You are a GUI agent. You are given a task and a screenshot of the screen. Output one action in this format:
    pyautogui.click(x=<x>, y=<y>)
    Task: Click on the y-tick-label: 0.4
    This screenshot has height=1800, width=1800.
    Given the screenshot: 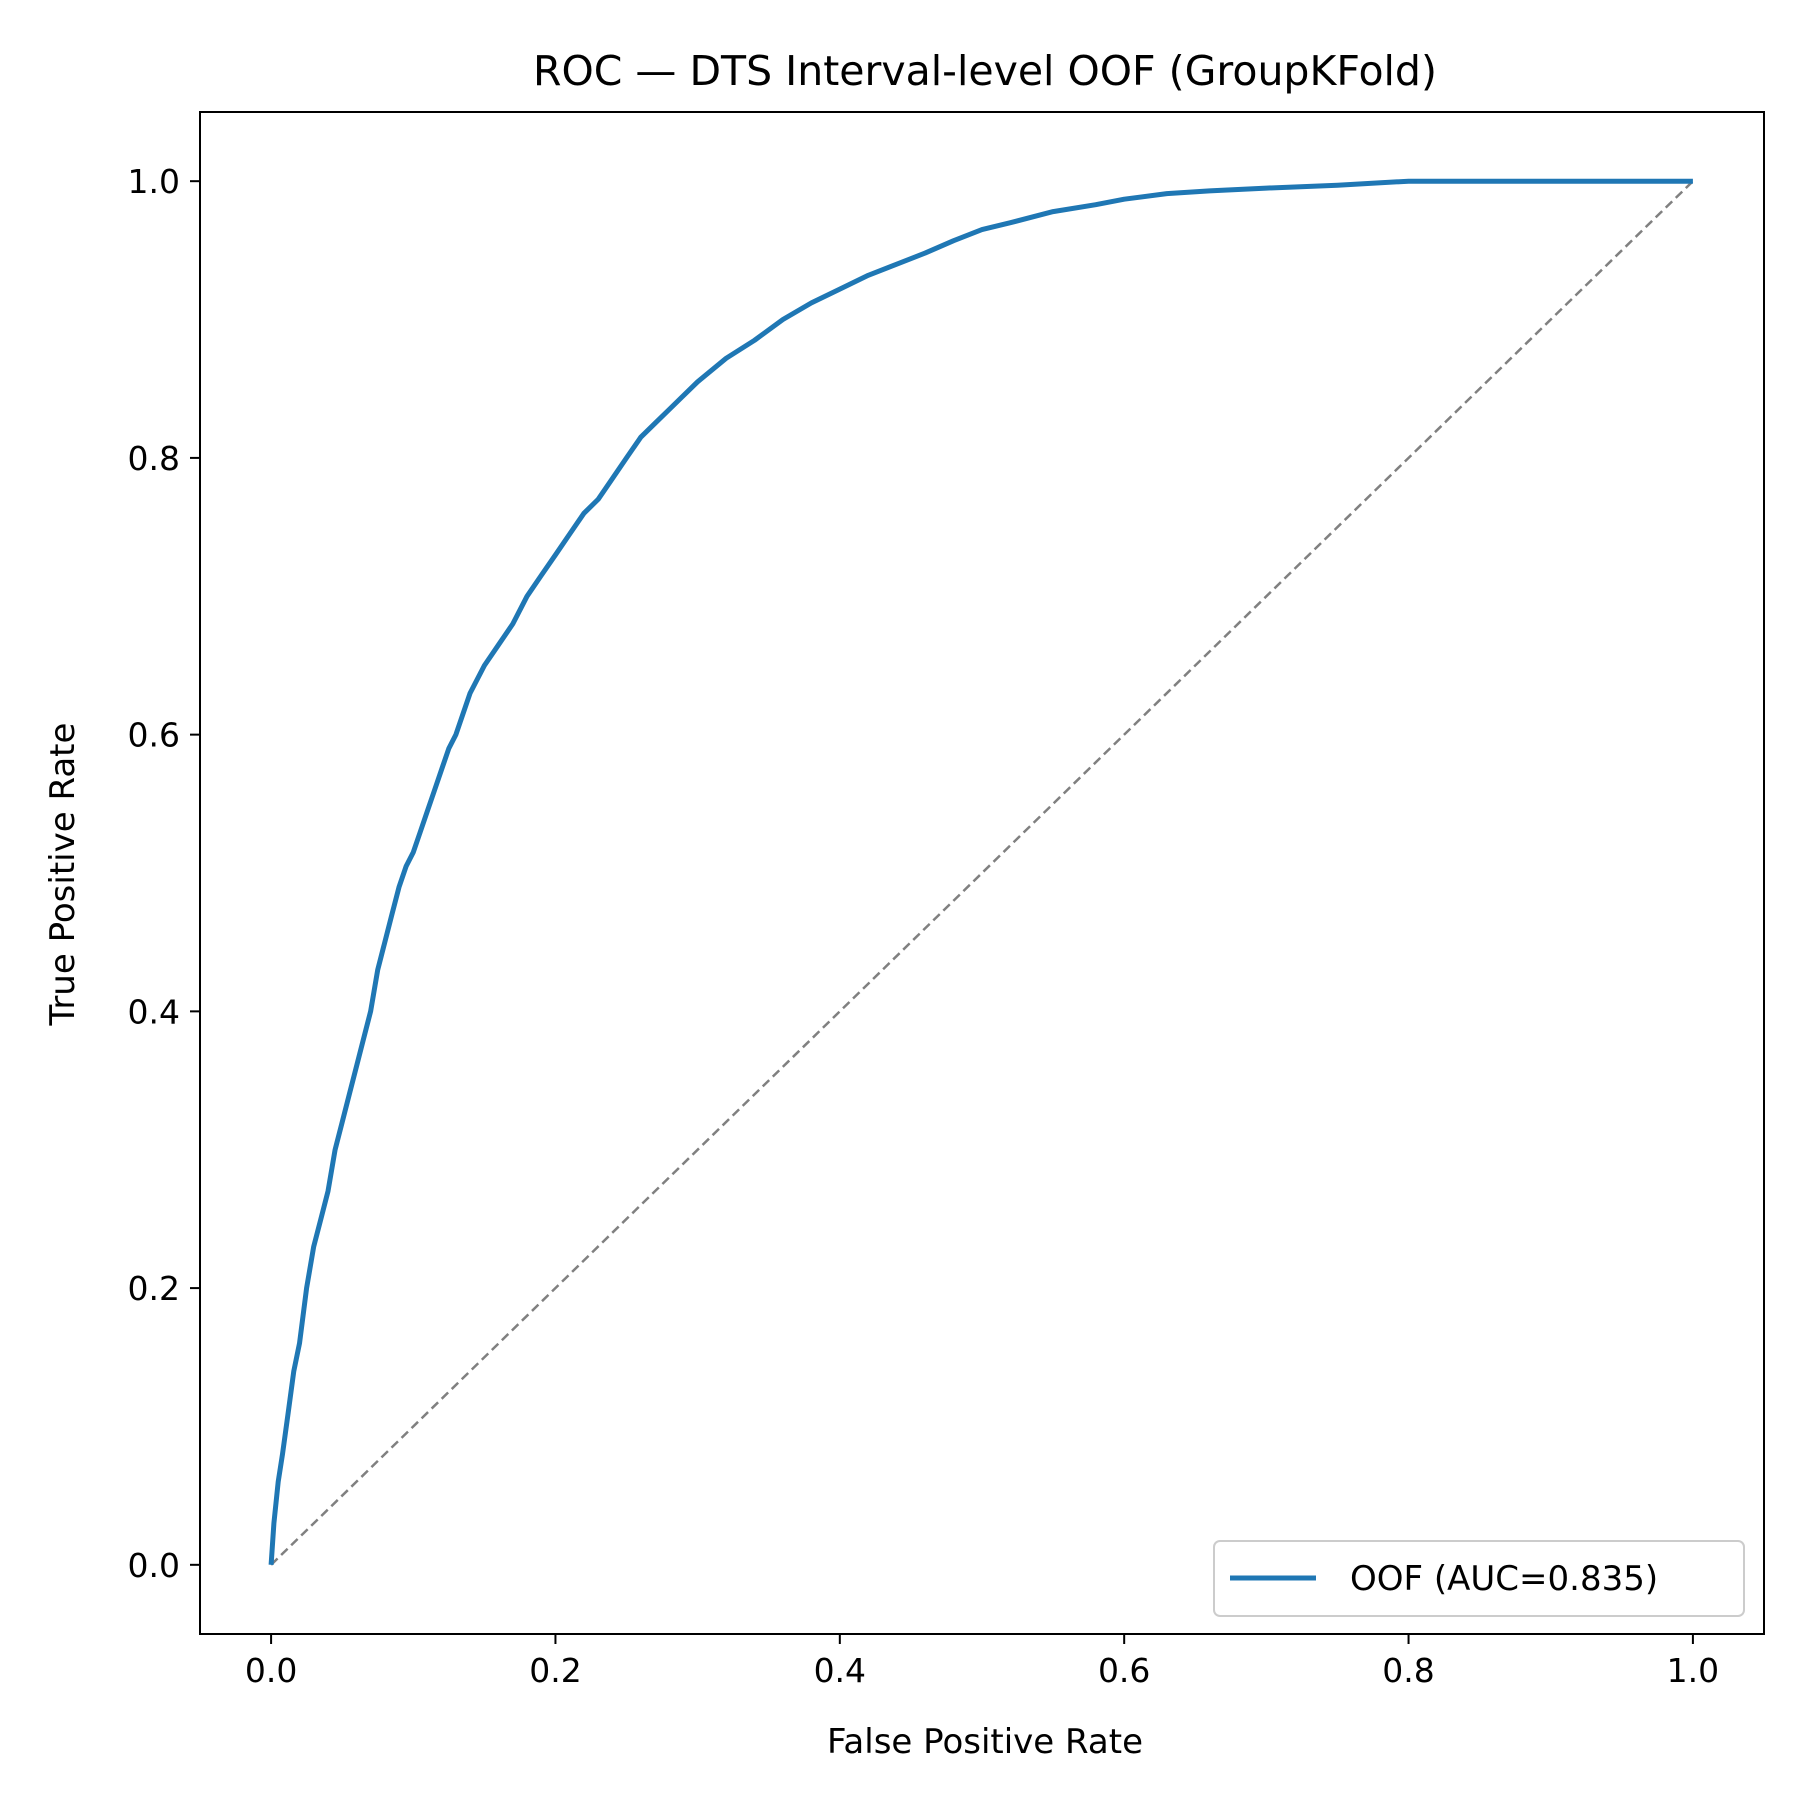 What is the action you would take?
    pyautogui.click(x=154, y=1011)
    